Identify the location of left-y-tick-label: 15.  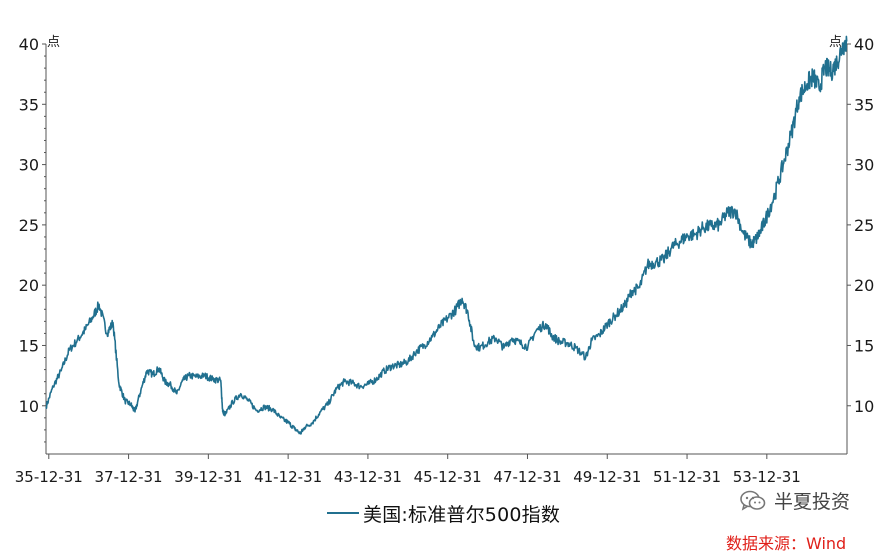
(29, 345).